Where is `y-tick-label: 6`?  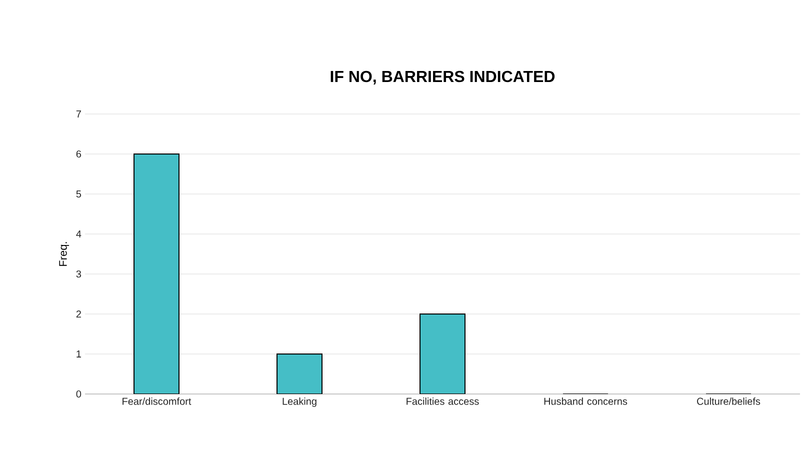 y-tick-label: 6 is located at coordinates (79, 154).